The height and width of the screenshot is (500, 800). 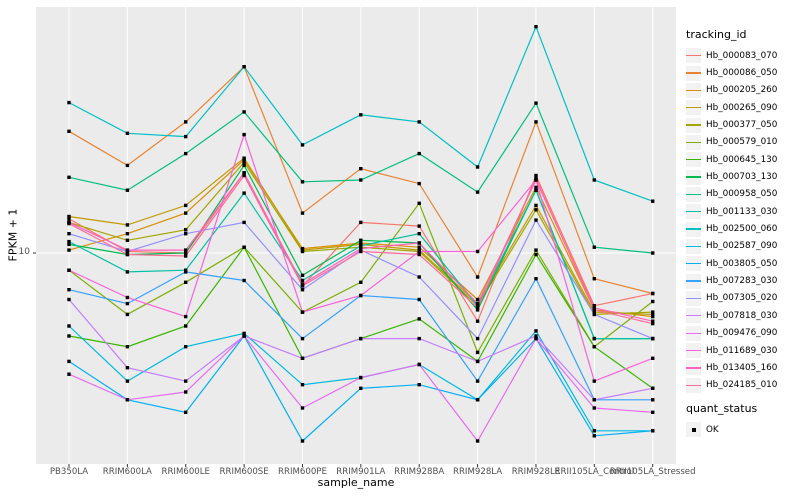 I want to click on legend-entry-label: Hb_013405_160, so click(x=742, y=367).